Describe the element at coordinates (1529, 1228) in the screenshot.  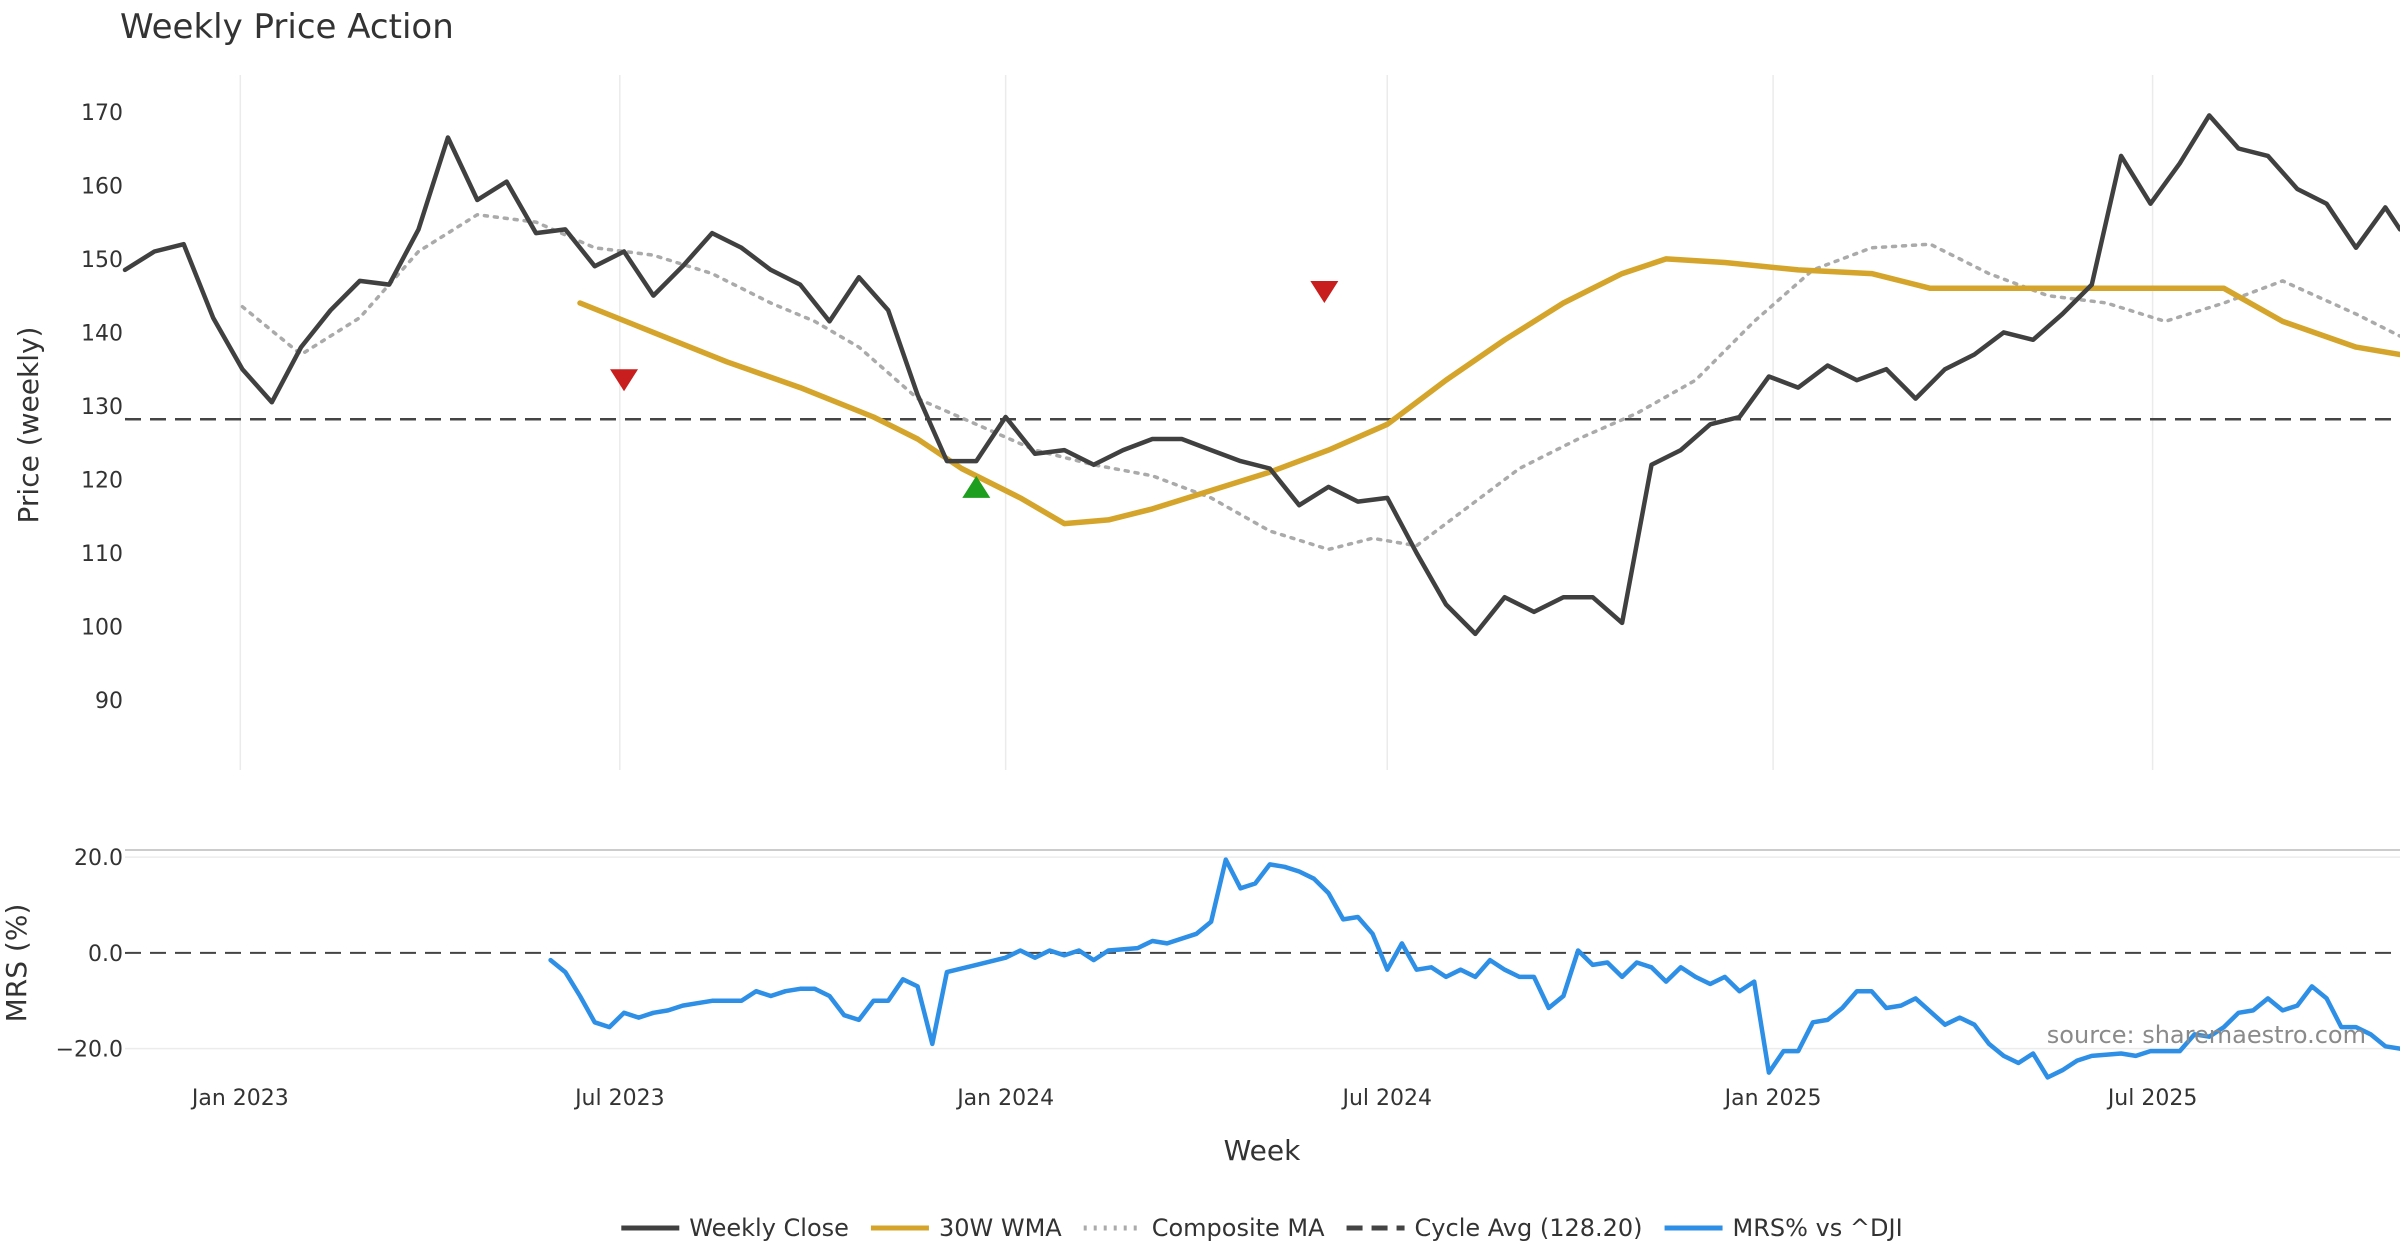
I see `legend-label-cycle-avg-128-20: Cycle Avg (128.20)` at that location.